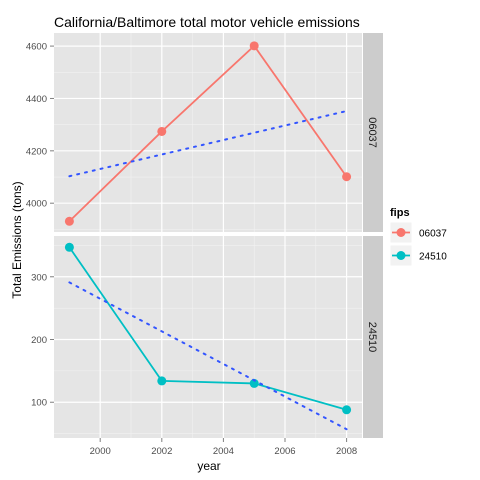 This screenshot has height=480, width=480. What do you see at coordinates (433, 257) in the screenshot?
I see `legend-label: 24510` at bounding box center [433, 257].